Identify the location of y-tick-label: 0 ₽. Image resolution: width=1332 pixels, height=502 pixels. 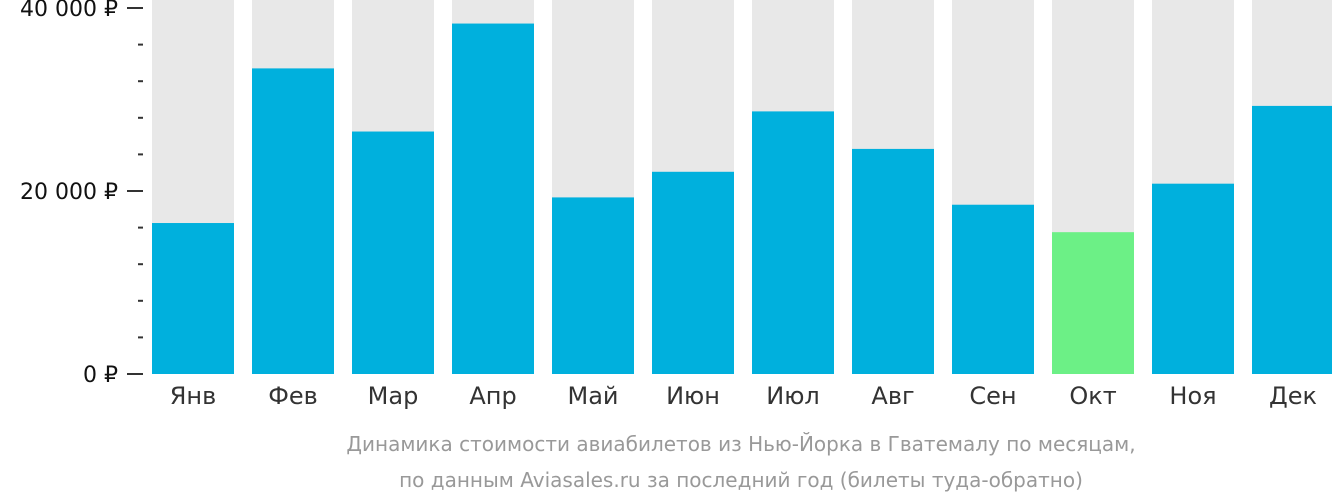
(100, 375).